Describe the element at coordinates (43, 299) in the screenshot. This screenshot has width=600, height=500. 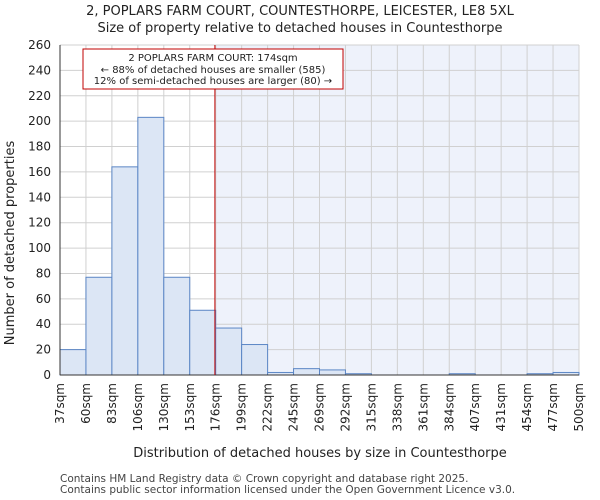
I see `y-tick-label: 60` at that location.